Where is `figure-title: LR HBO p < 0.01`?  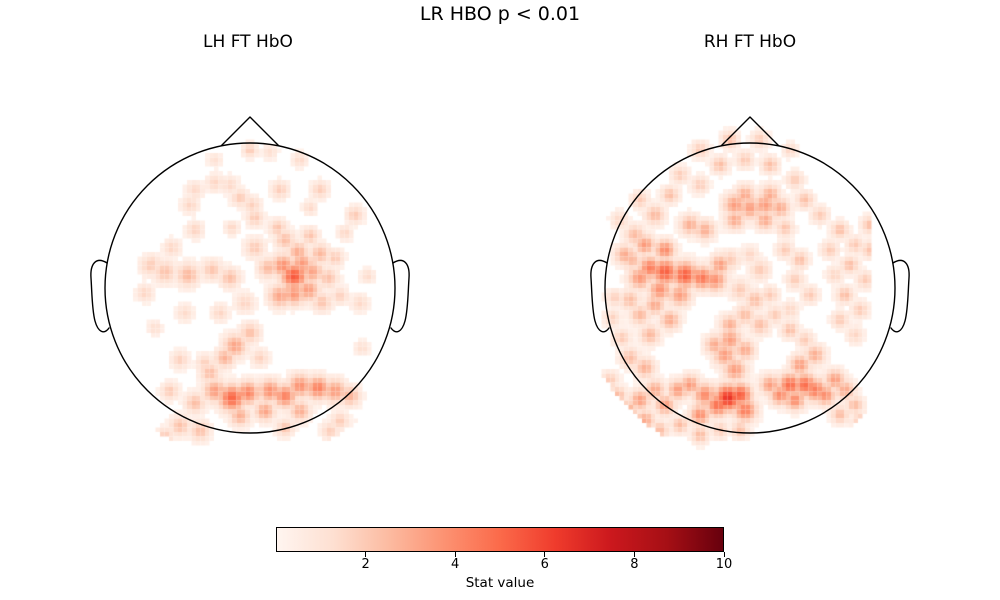
figure-title: LR HBO p < 0.01 is located at coordinates (500, 14).